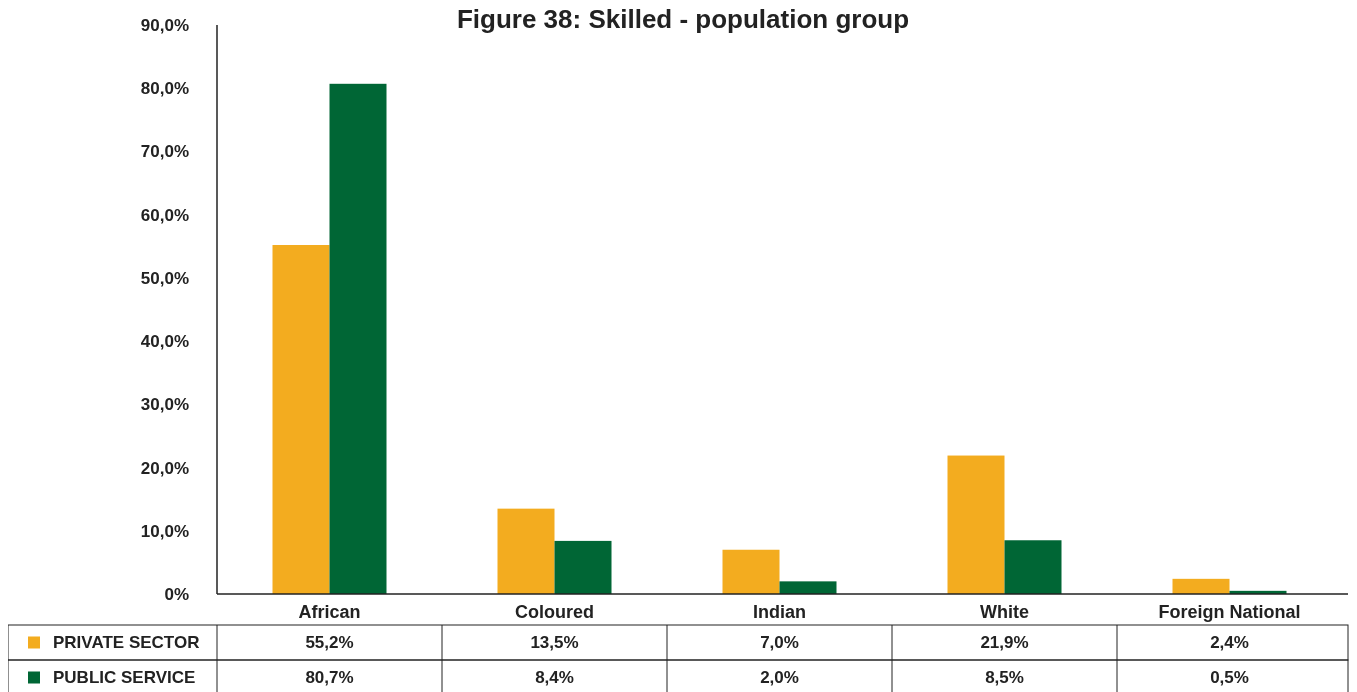 The height and width of the screenshot is (692, 1357). What do you see at coordinates (164, 468) in the screenshot?
I see `y-tick-label: 20,0%` at bounding box center [164, 468].